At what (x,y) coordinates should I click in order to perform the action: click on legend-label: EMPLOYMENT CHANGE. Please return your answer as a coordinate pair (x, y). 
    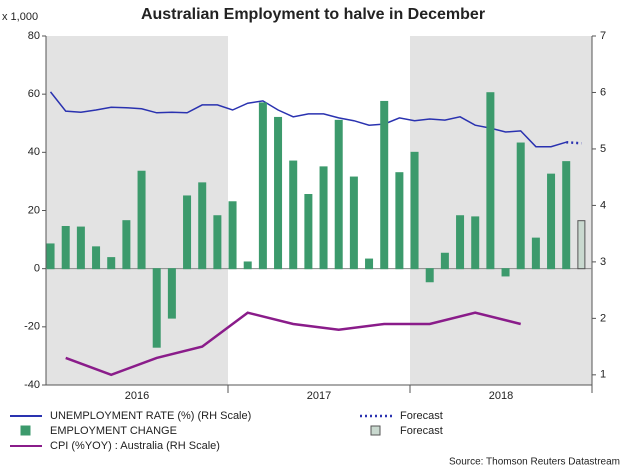
    Looking at the image, I should click on (113, 431).